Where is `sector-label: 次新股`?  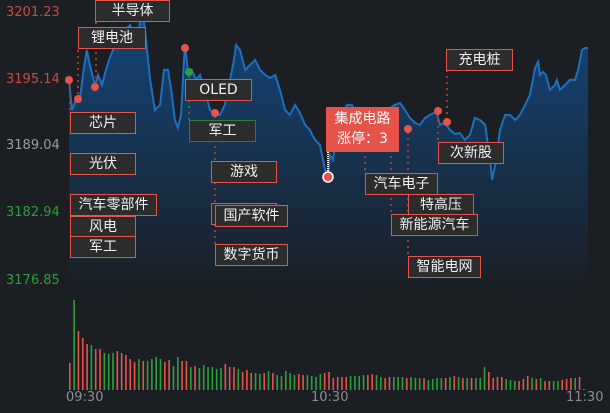
sector-label: 次新股 is located at coordinates (471, 153).